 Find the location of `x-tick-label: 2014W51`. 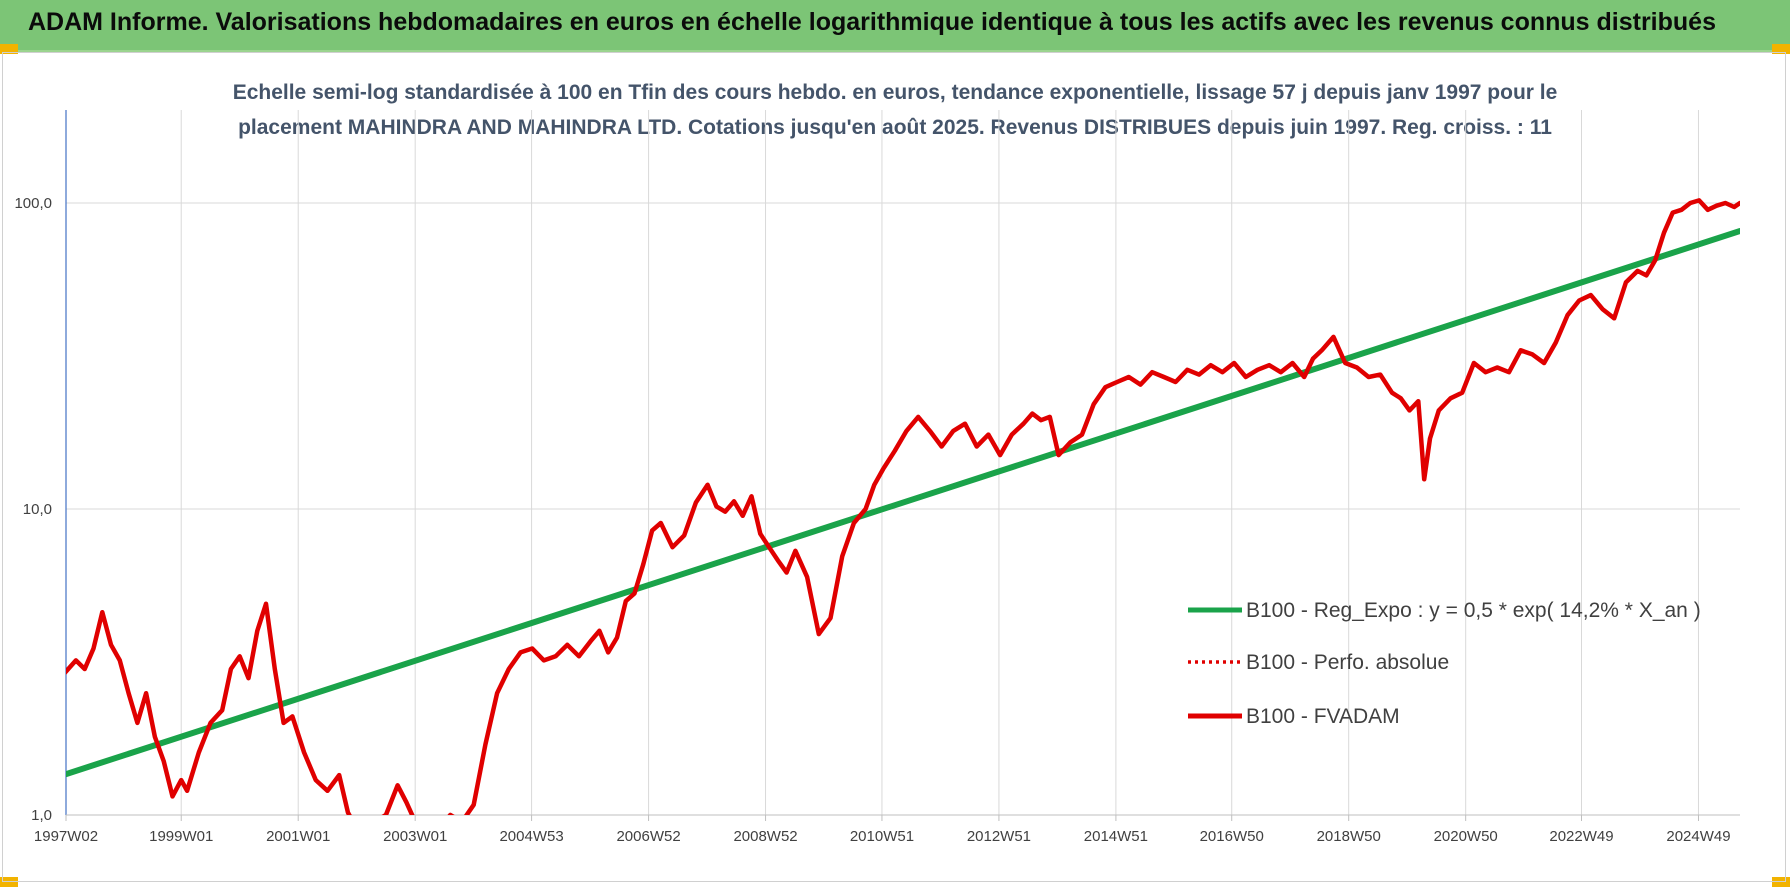

x-tick-label: 2014W51 is located at coordinates (1116, 836).